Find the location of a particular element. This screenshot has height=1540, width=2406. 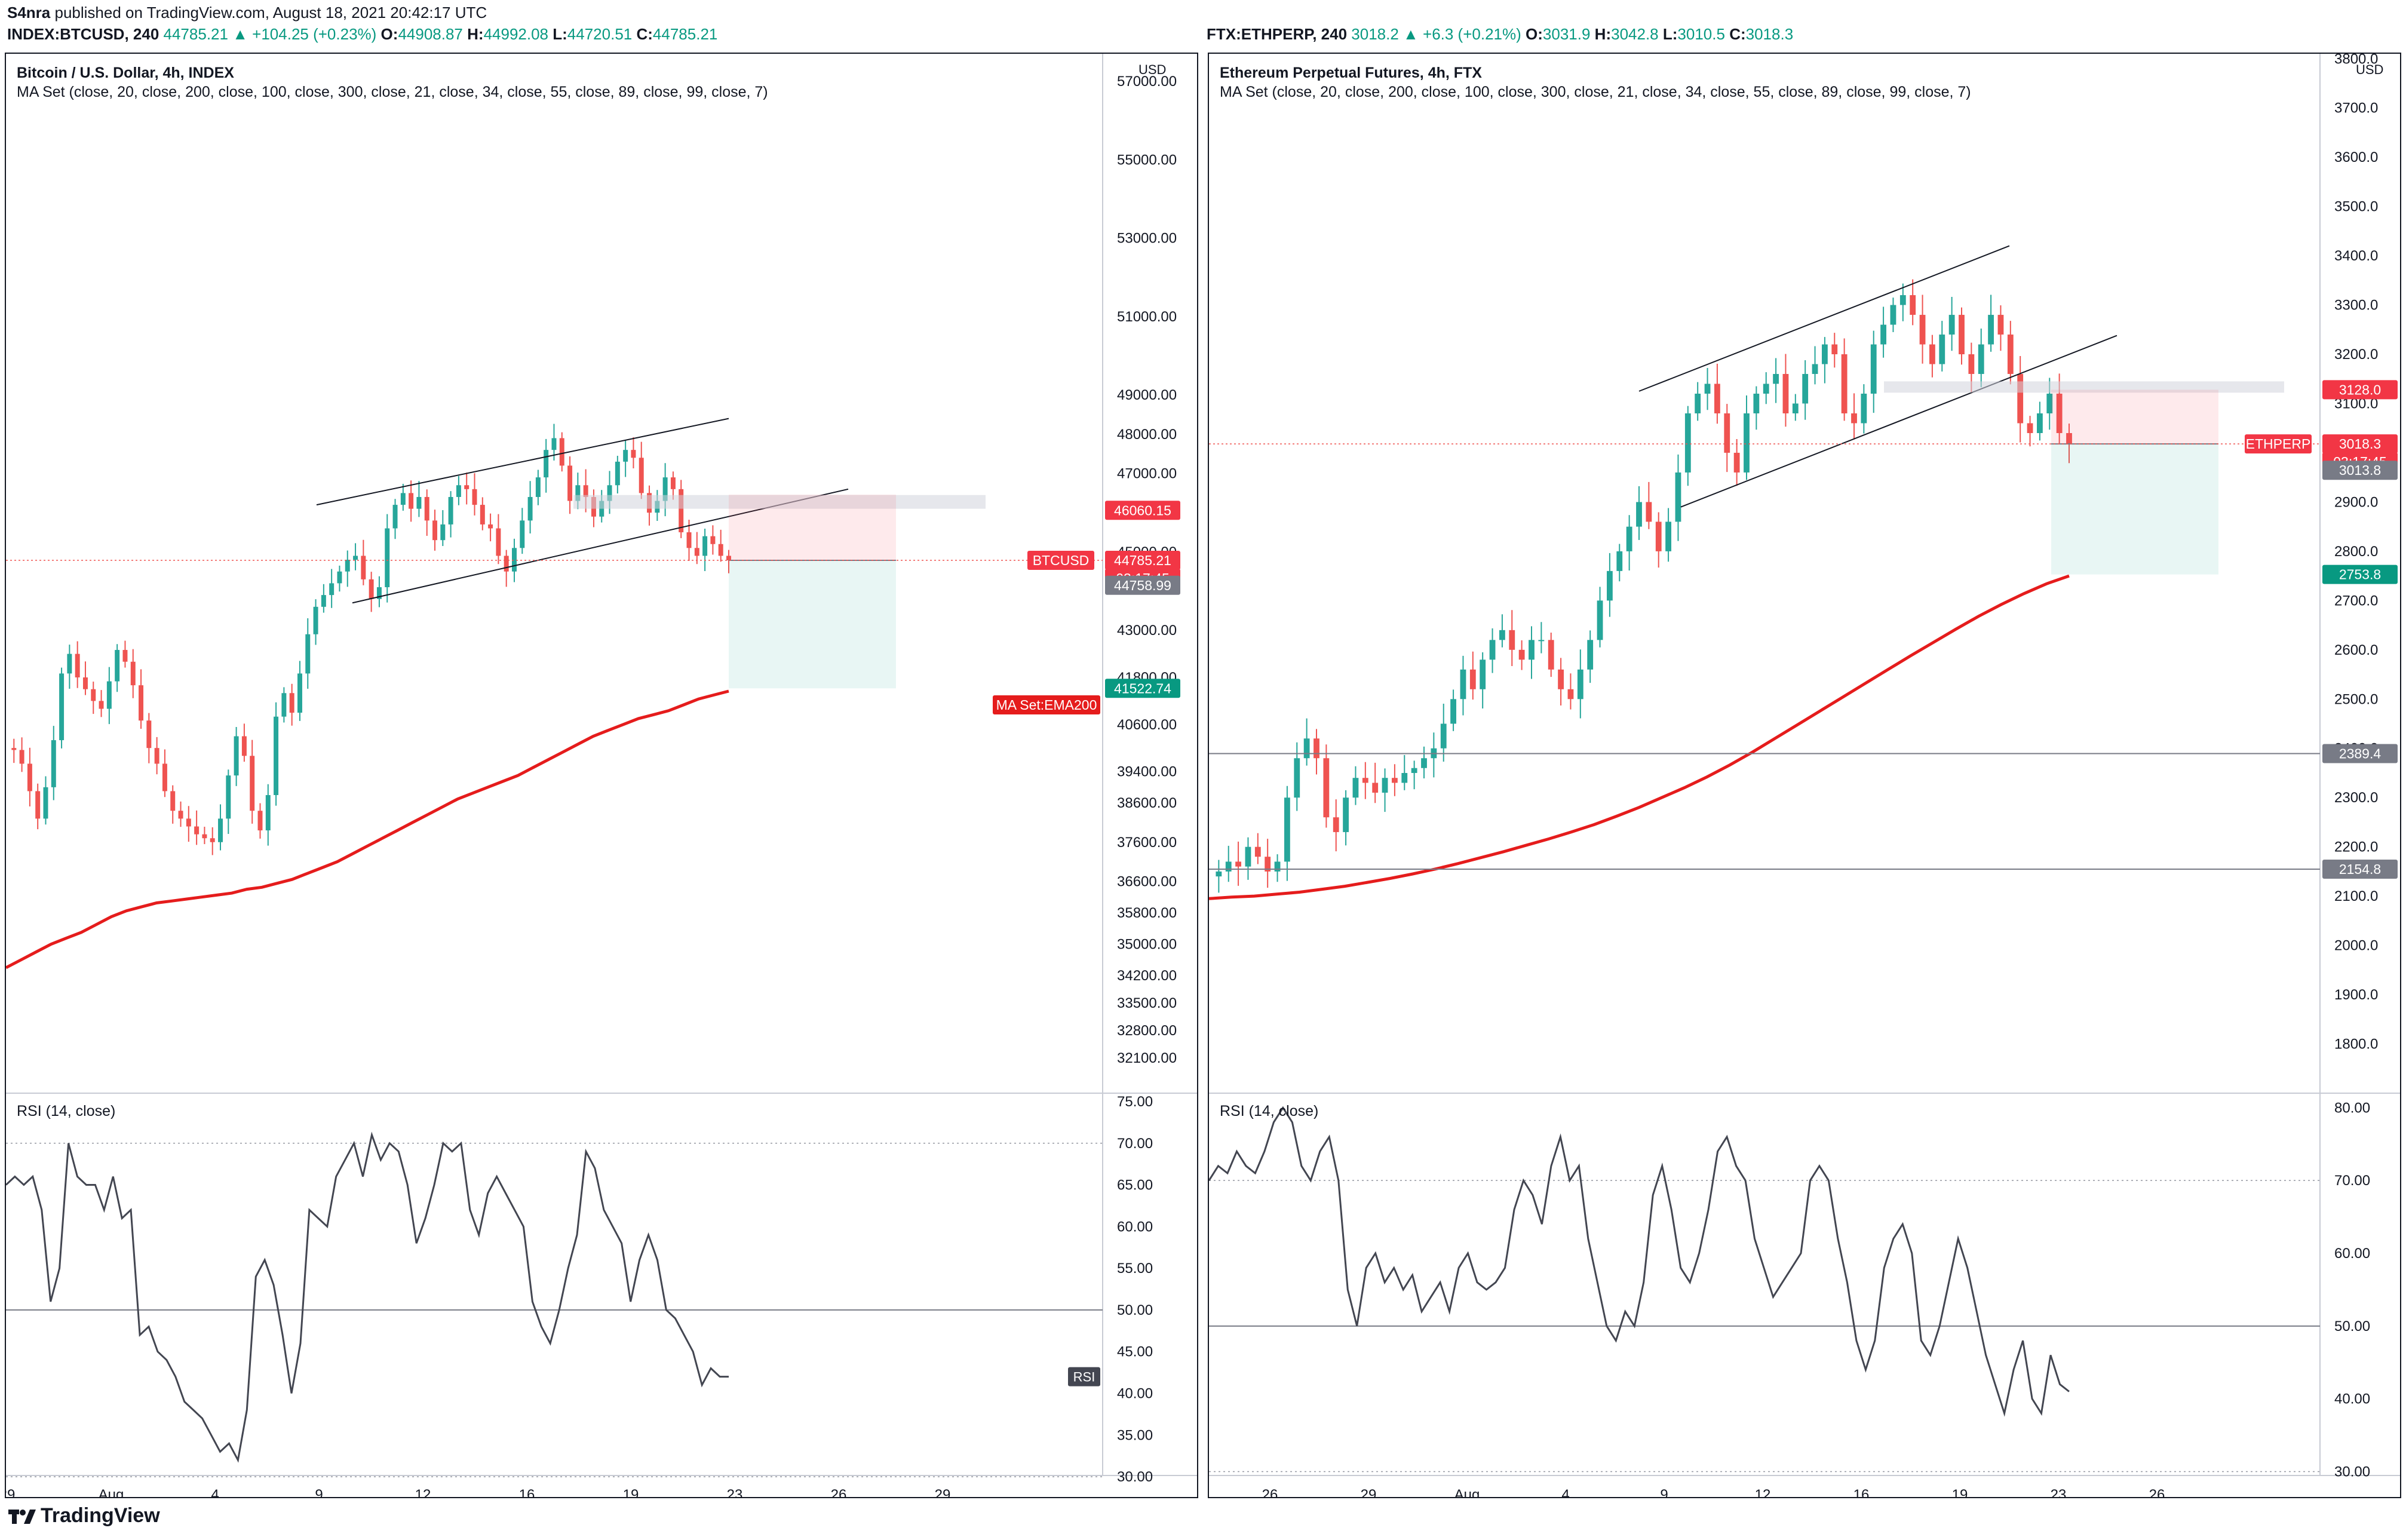

time-tick-label: 9 is located at coordinates (319, 1492).